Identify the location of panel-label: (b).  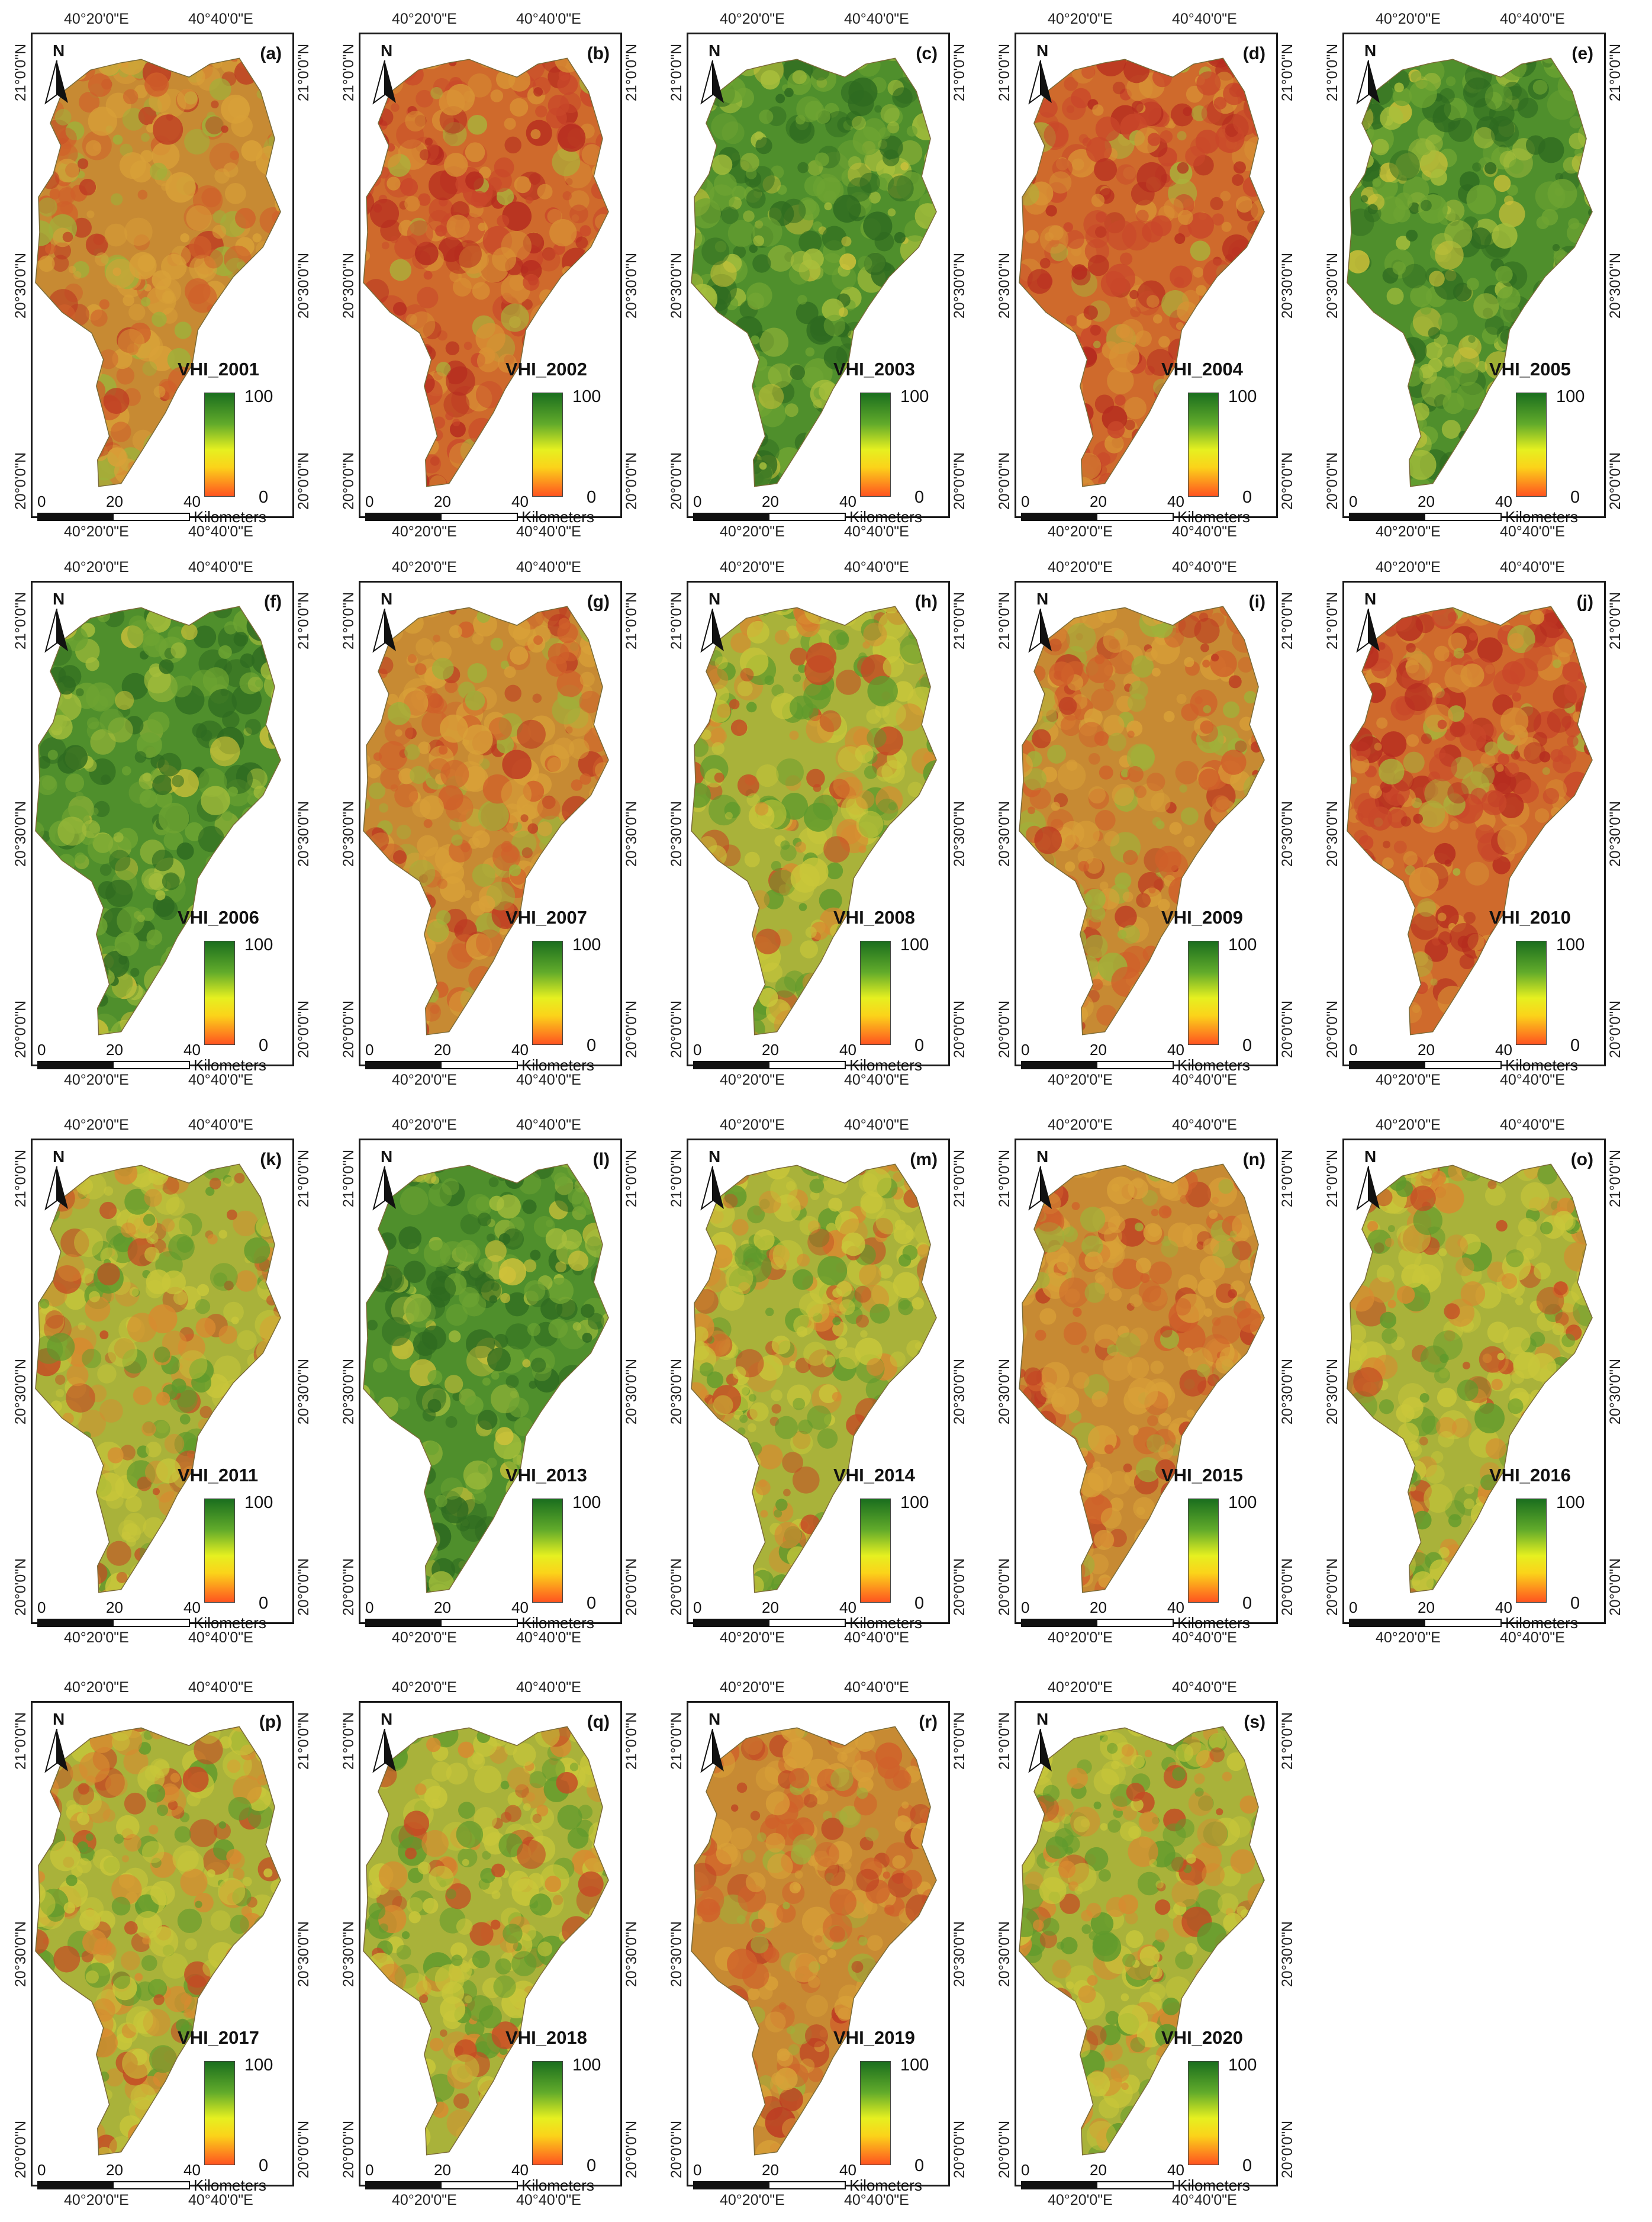
(598, 53).